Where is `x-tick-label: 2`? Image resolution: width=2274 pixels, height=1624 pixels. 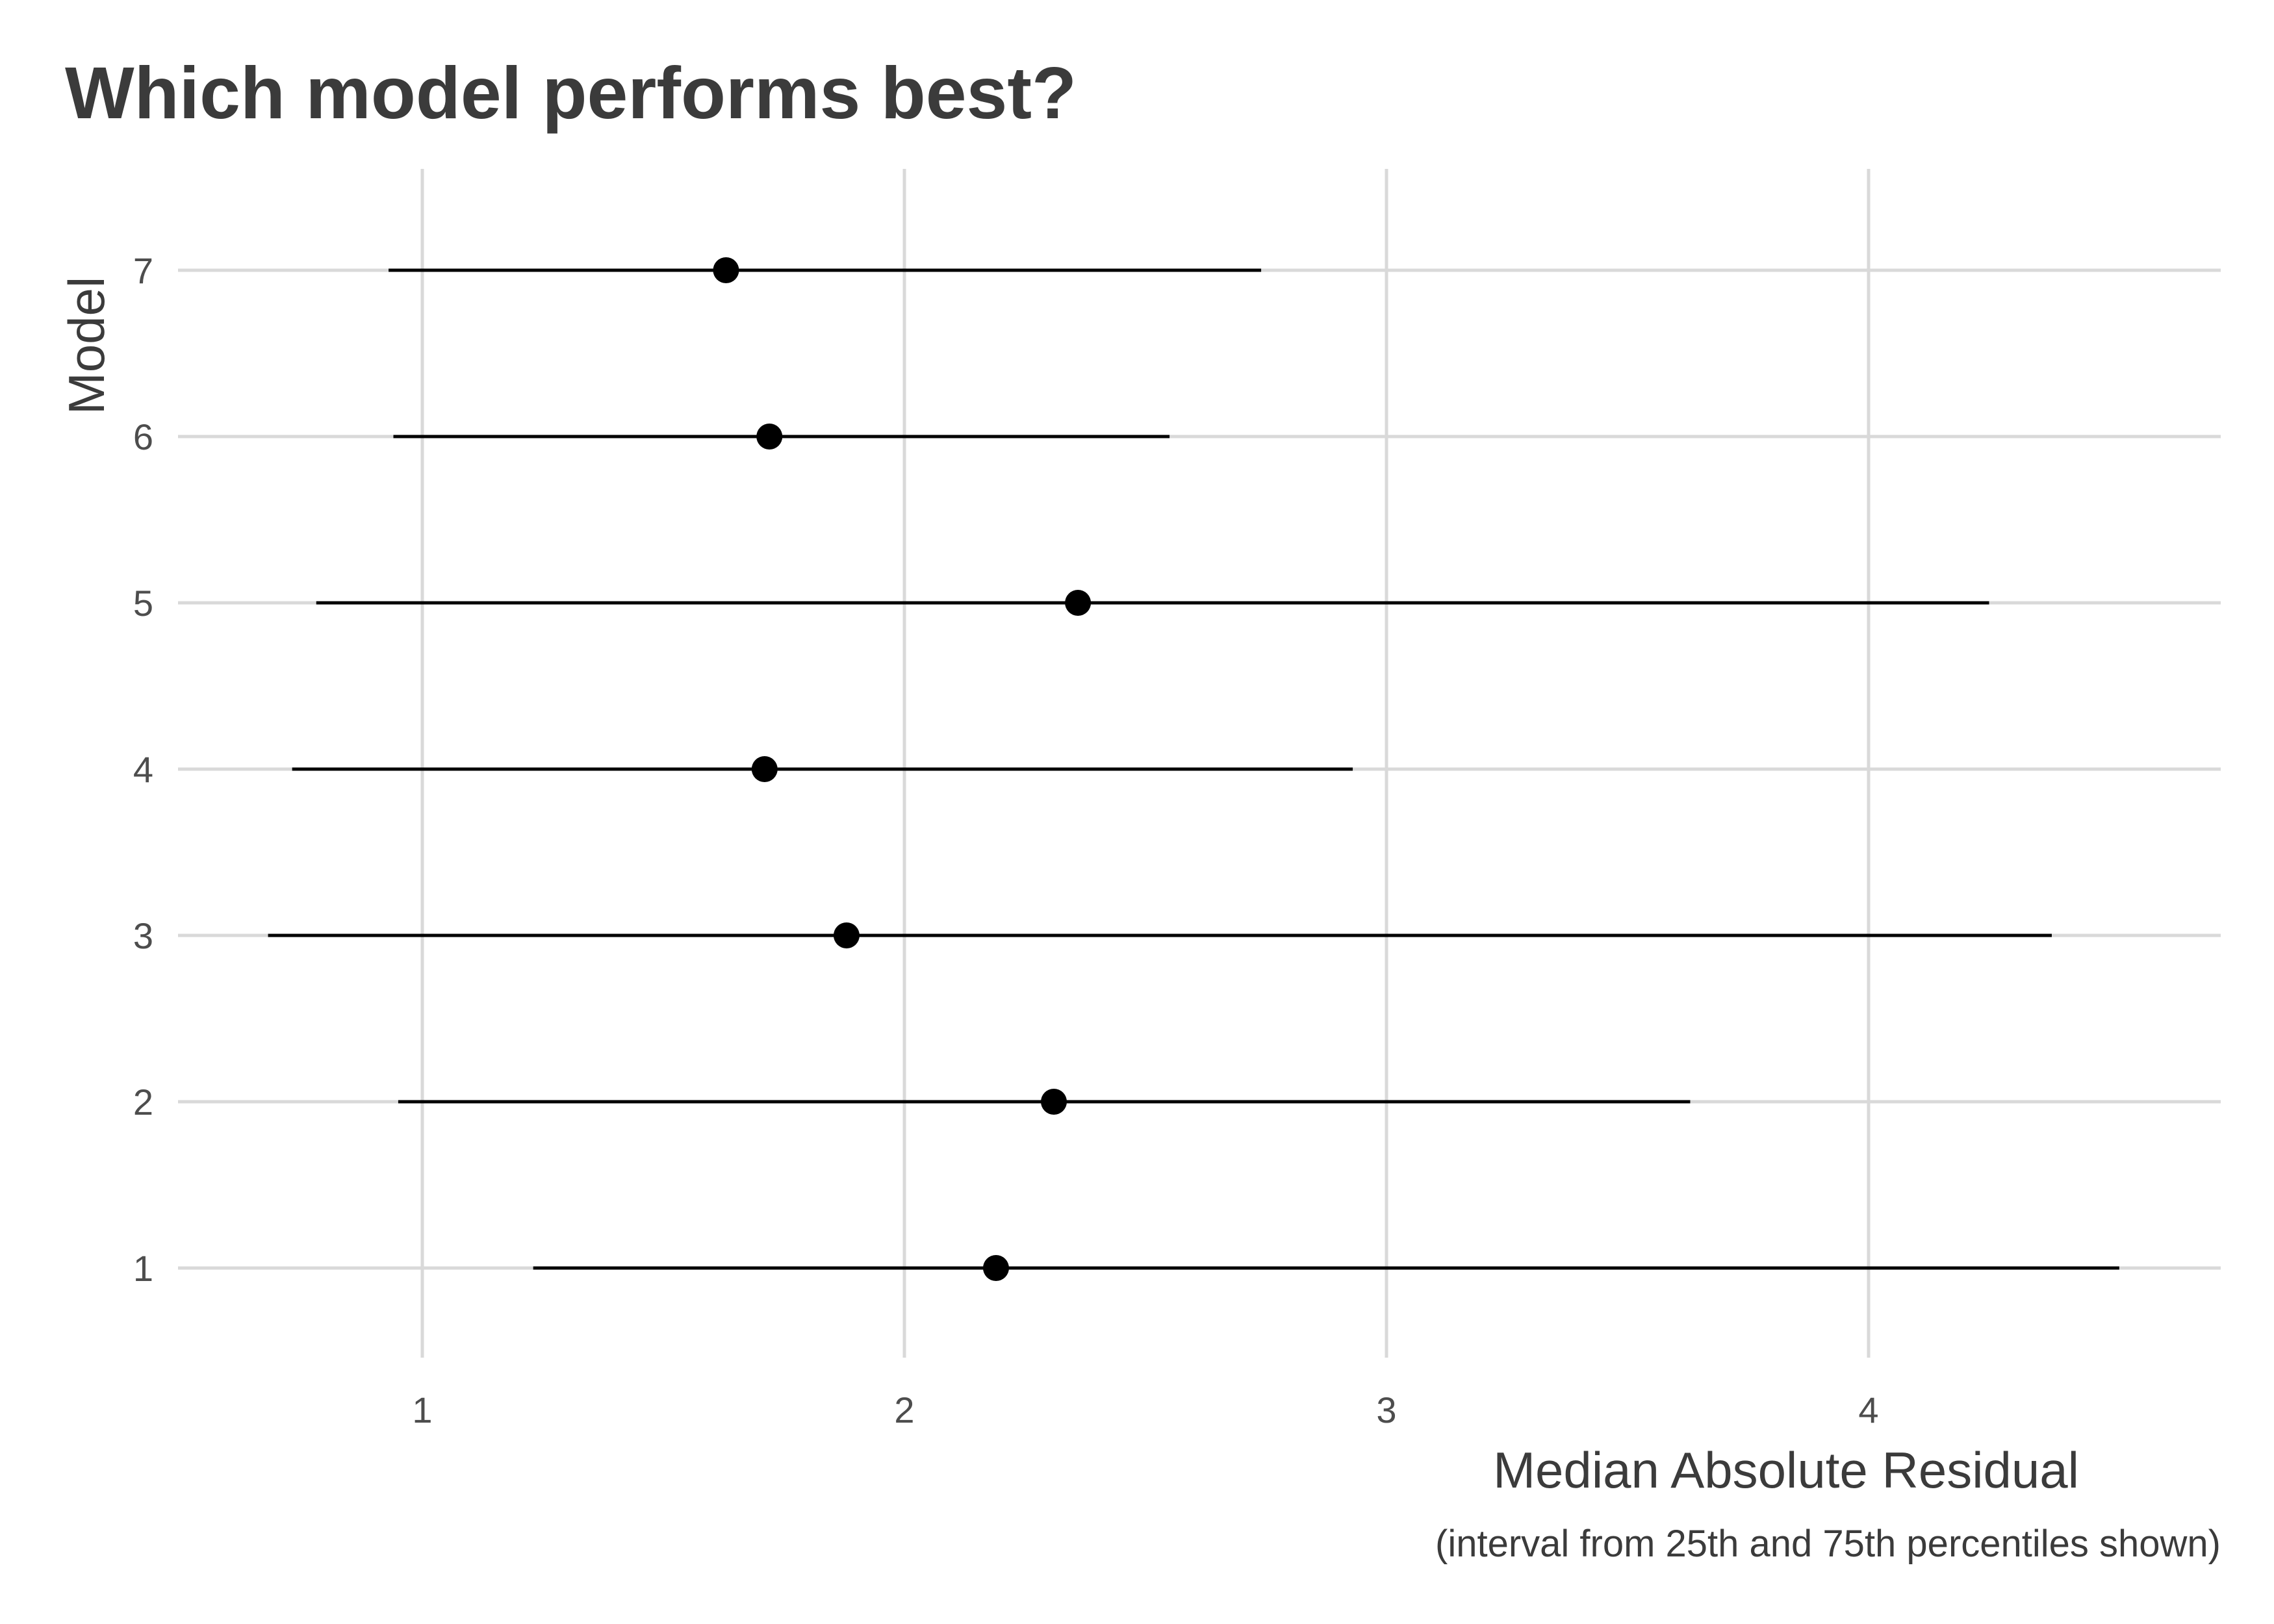 x-tick-label: 2 is located at coordinates (904, 1409).